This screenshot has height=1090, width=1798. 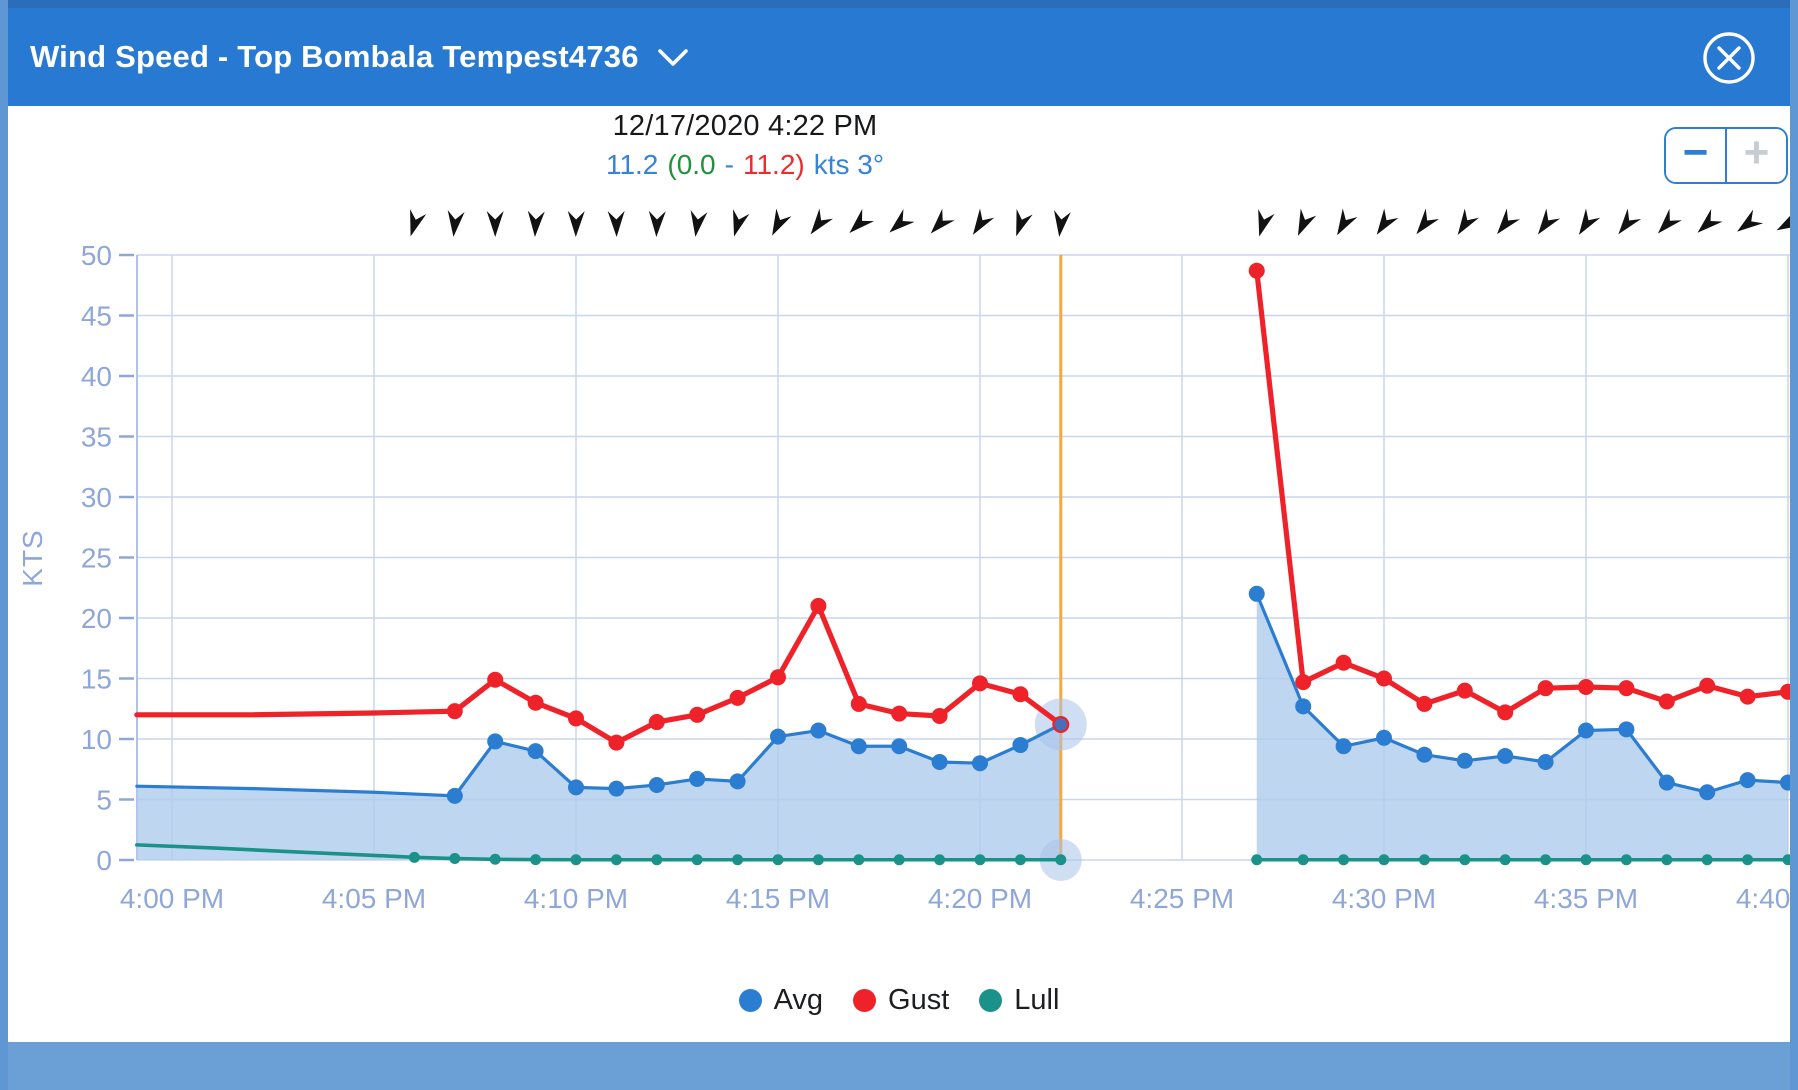 What do you see at coordinates (32, 557) in the screenshot?
I see `svg-text: KTS` at bounding box center [32, 557].